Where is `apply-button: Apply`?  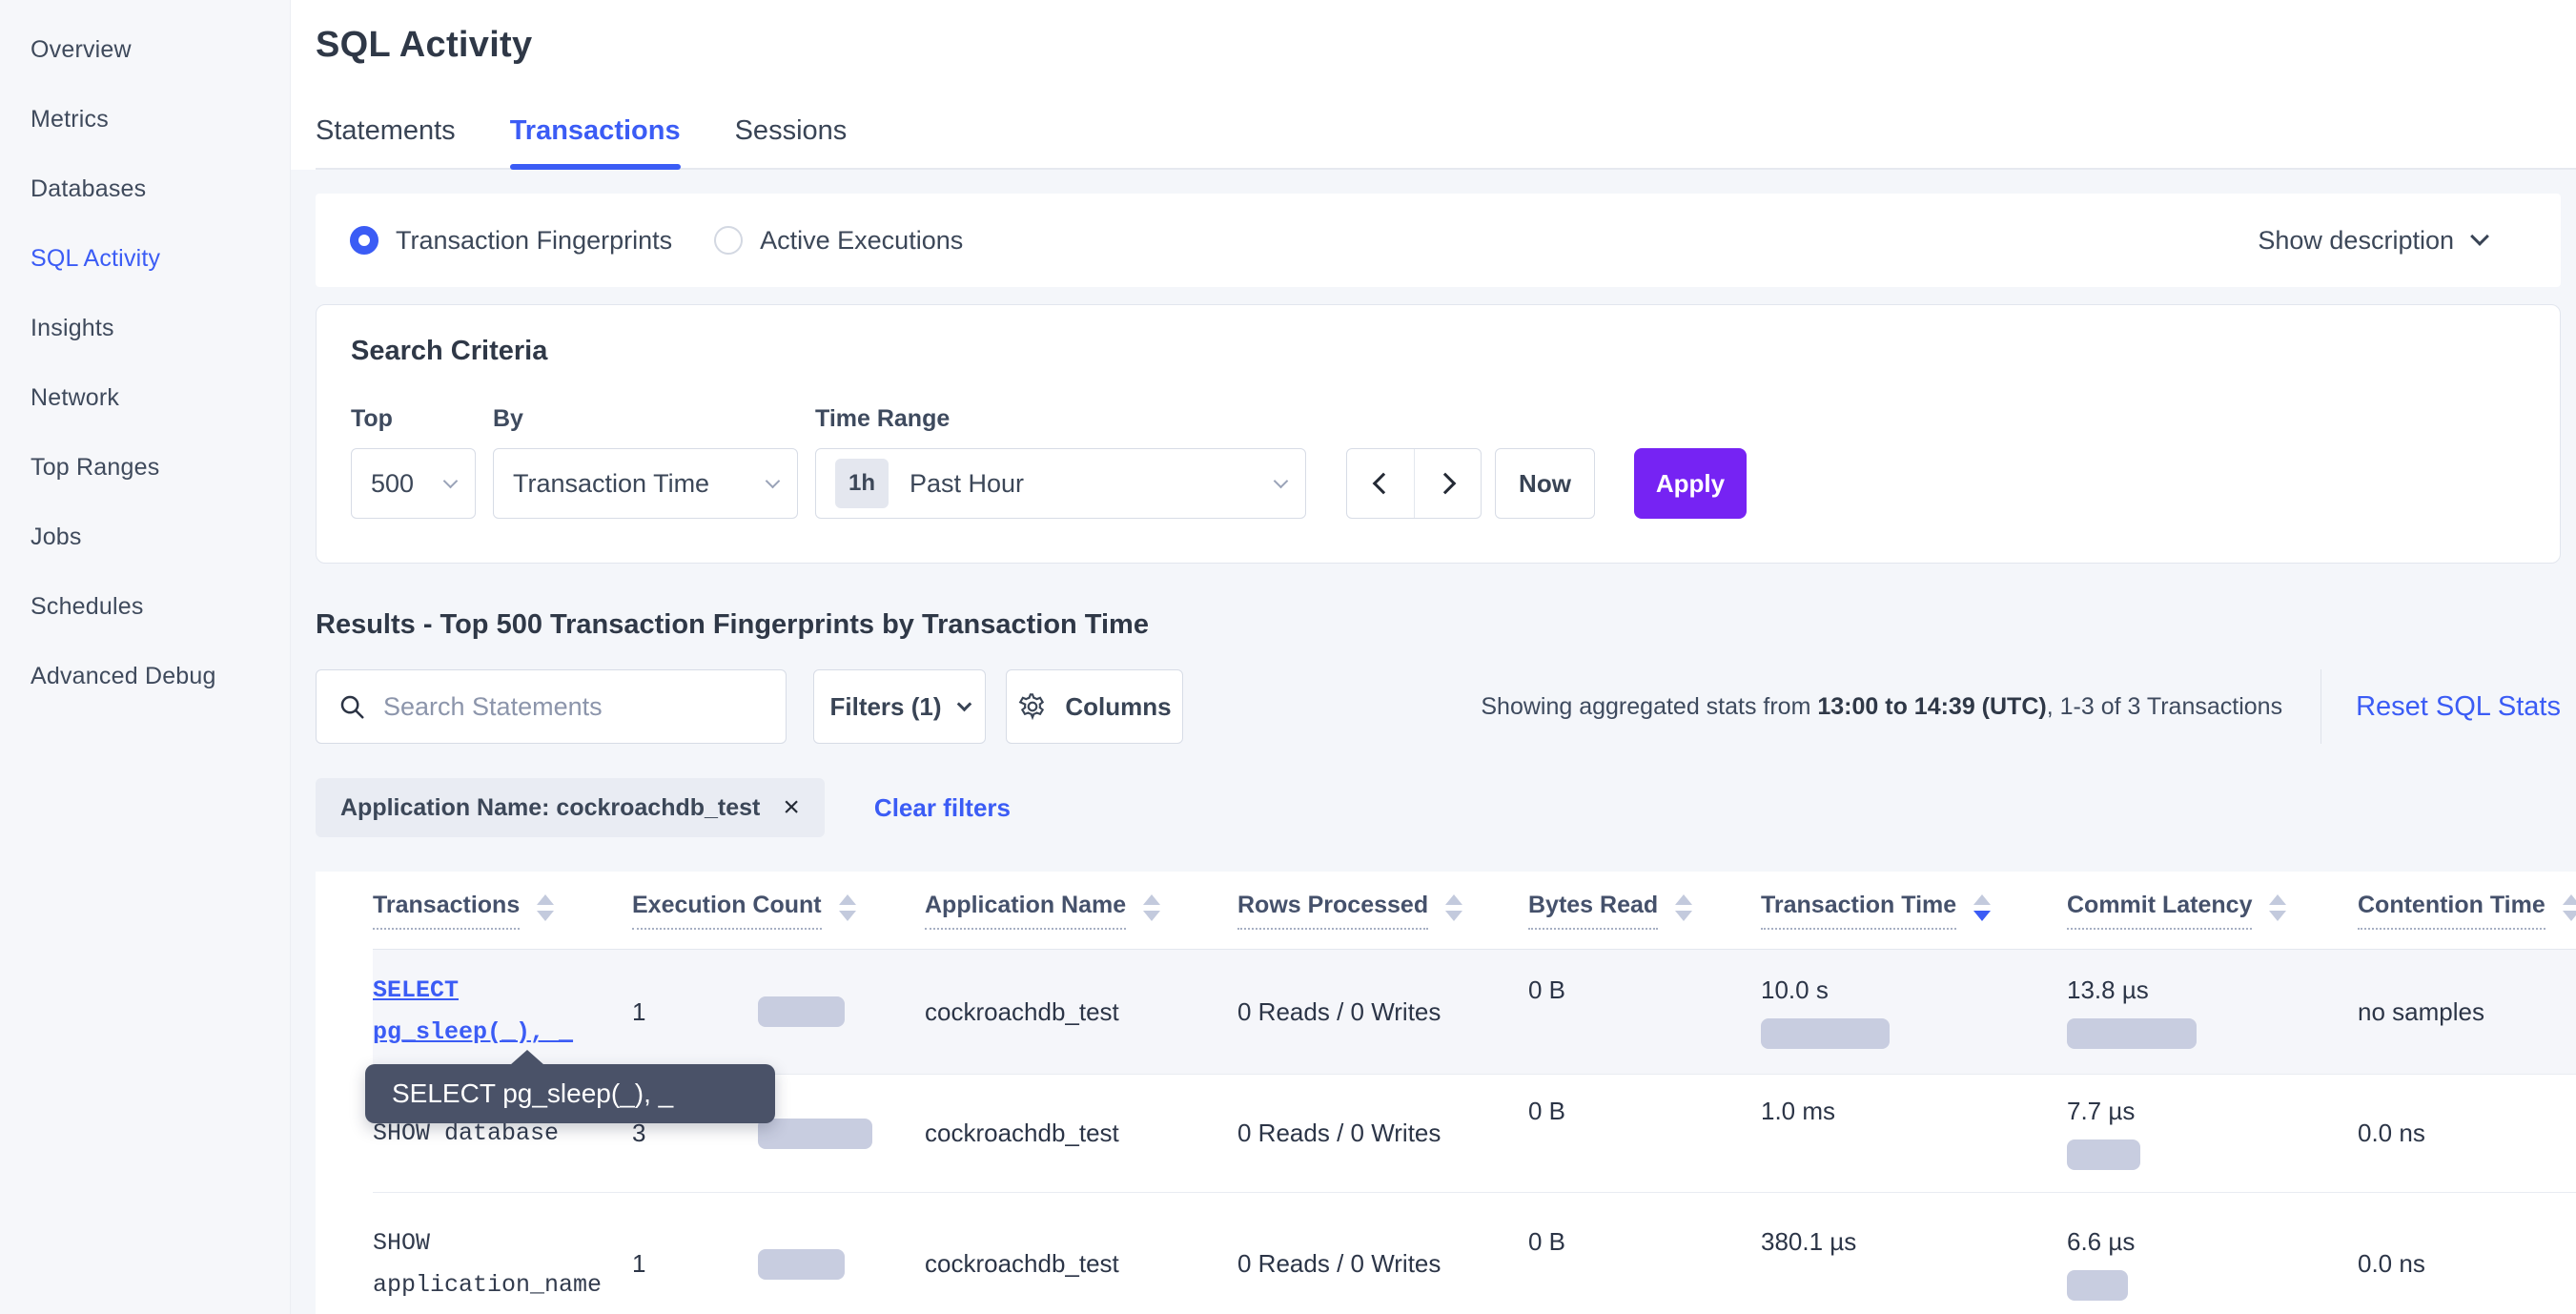 apply-button: Apply is located at coordinates (1691, 483).